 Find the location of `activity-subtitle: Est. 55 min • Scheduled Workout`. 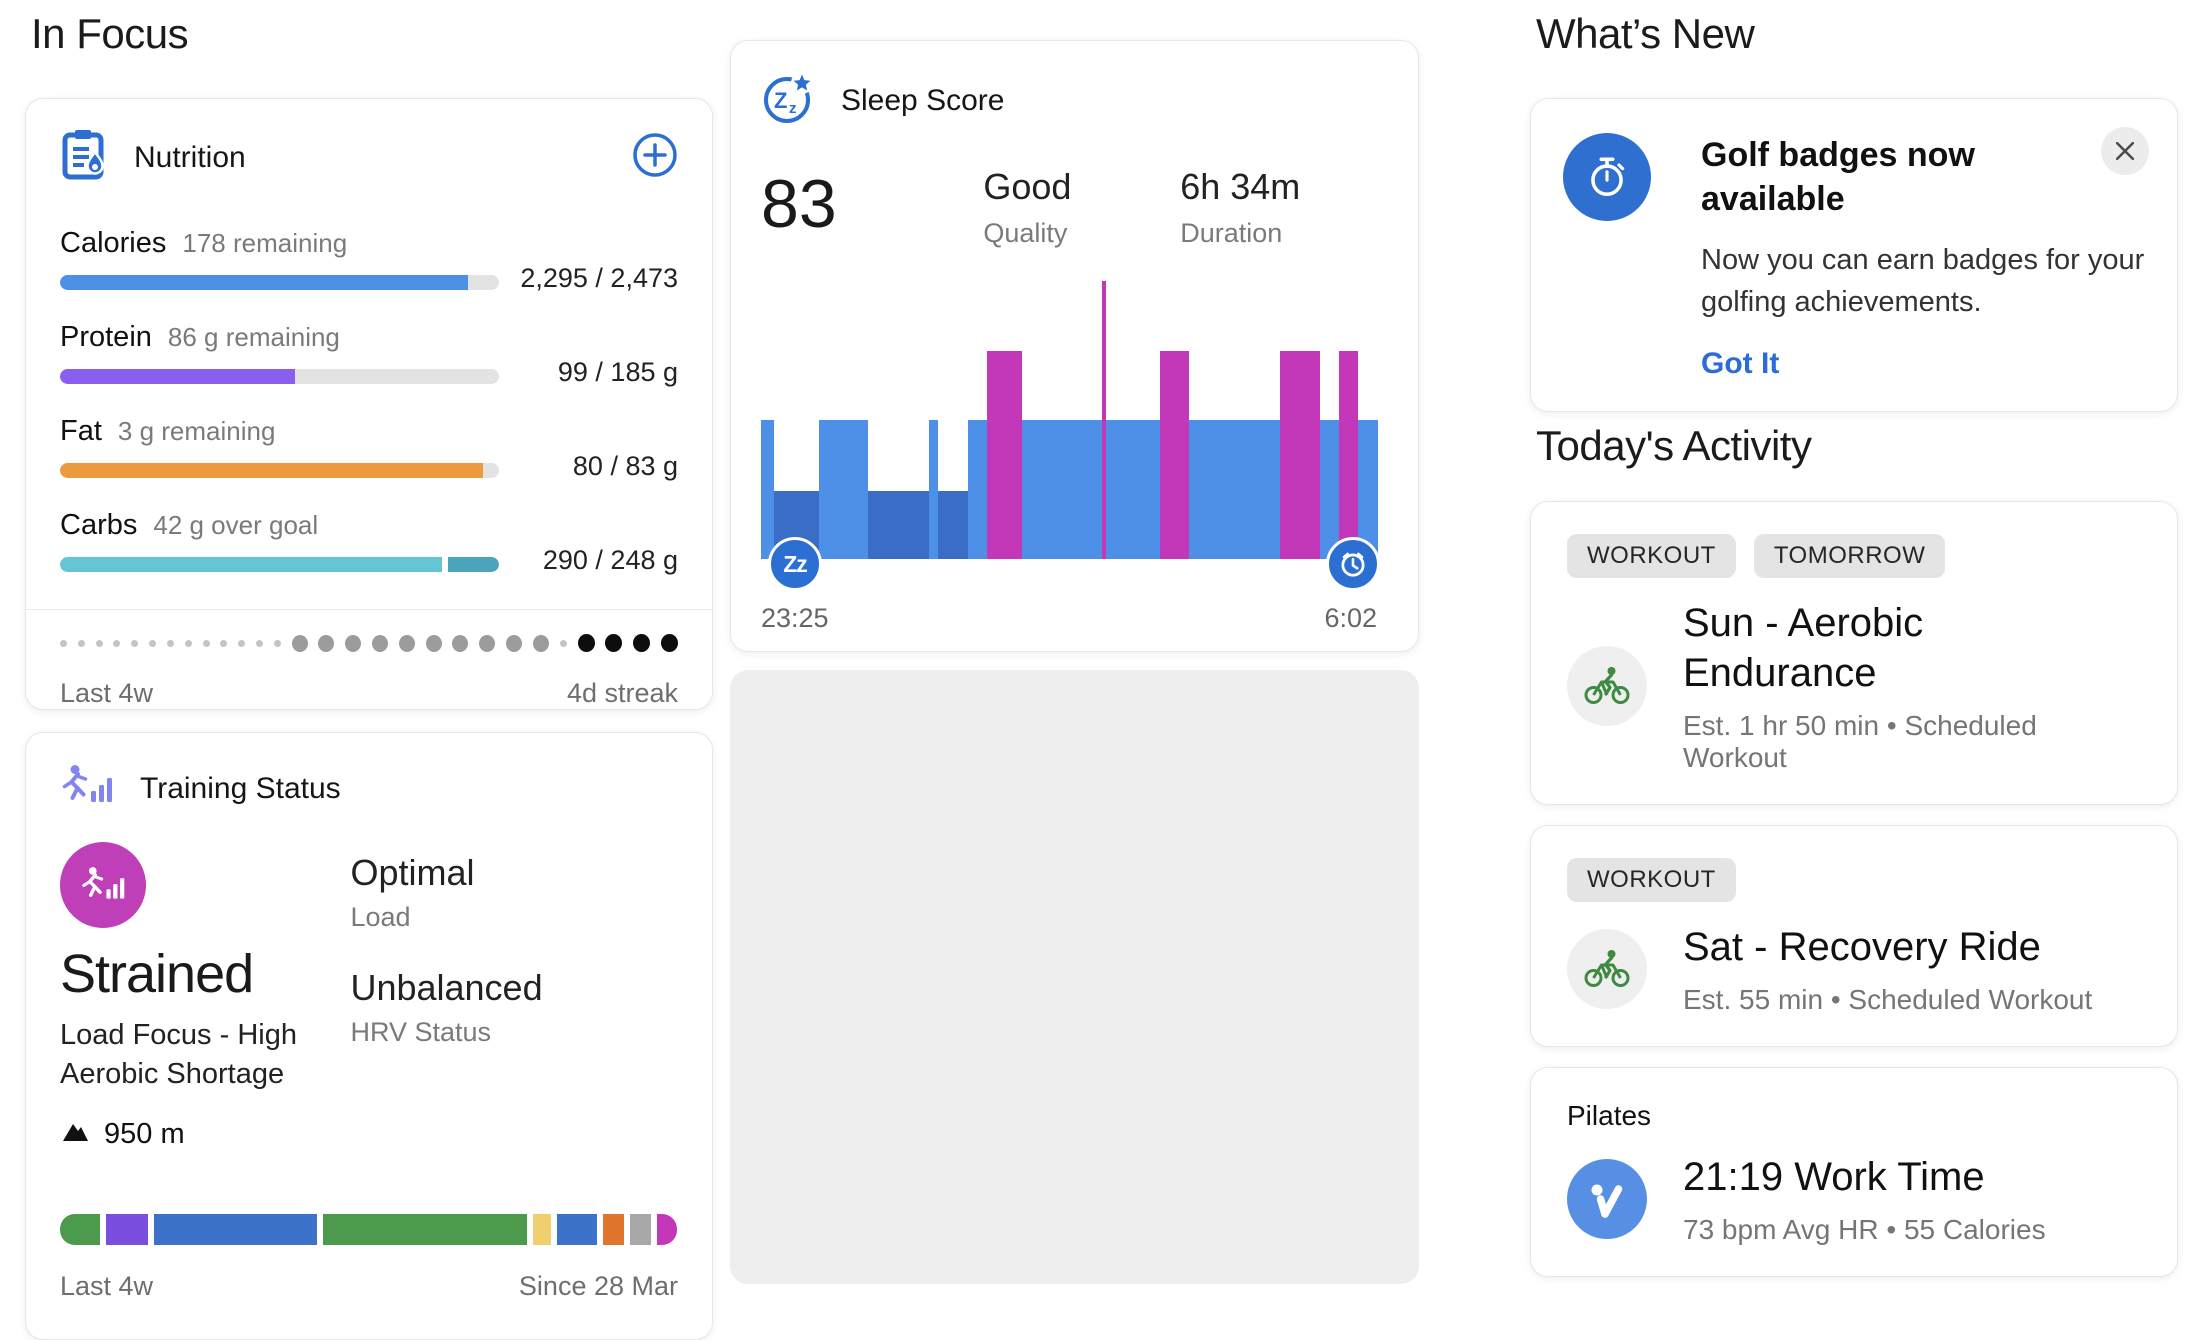

activity-subtitle: Est. 55 min • Scheduled Workout is located at coordinates (1888, 999).